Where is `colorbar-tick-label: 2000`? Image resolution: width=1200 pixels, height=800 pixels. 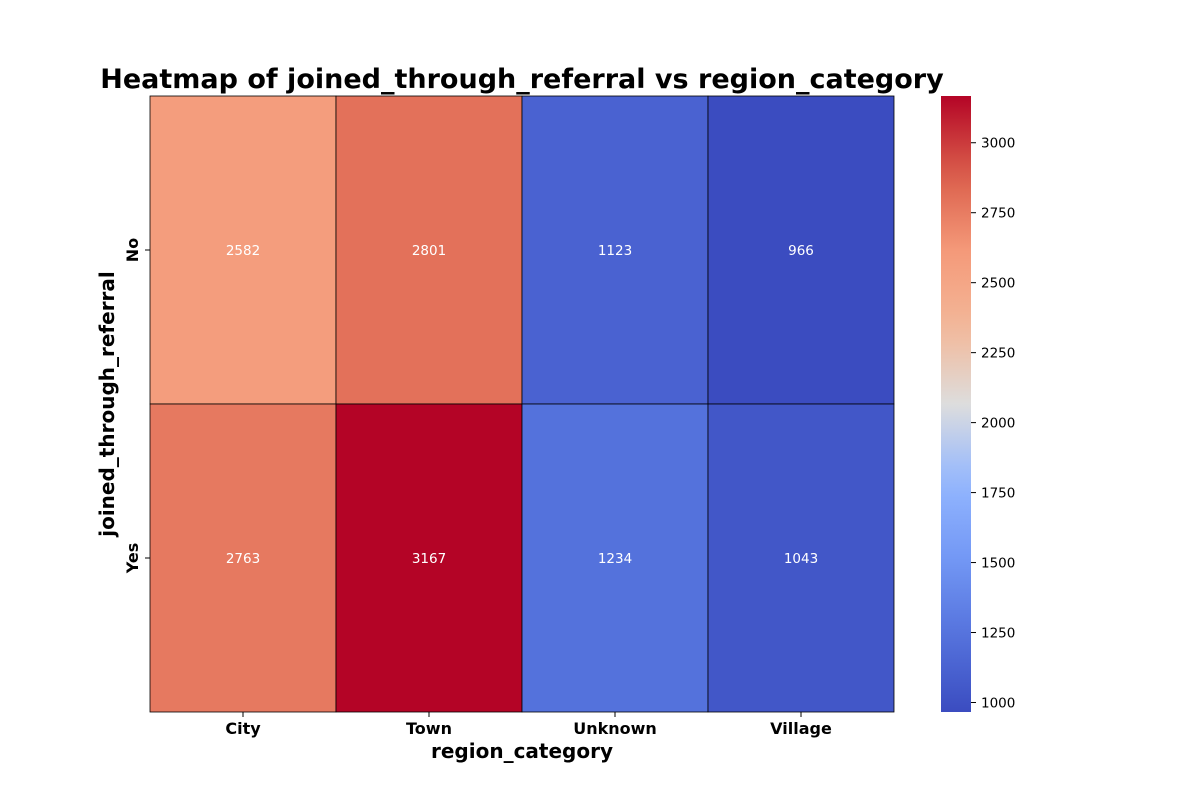 colorbar-tick-label: 2000 is located at coordinates (998, 424).